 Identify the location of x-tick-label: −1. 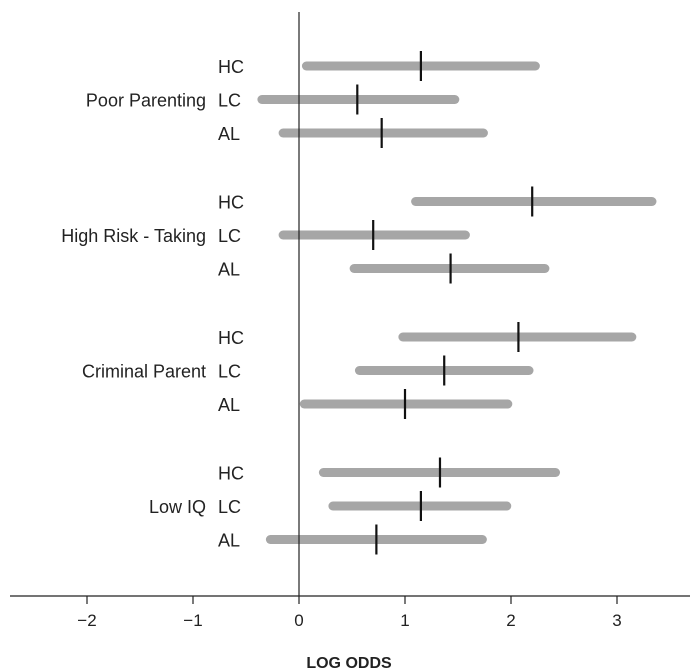
(192, 620).